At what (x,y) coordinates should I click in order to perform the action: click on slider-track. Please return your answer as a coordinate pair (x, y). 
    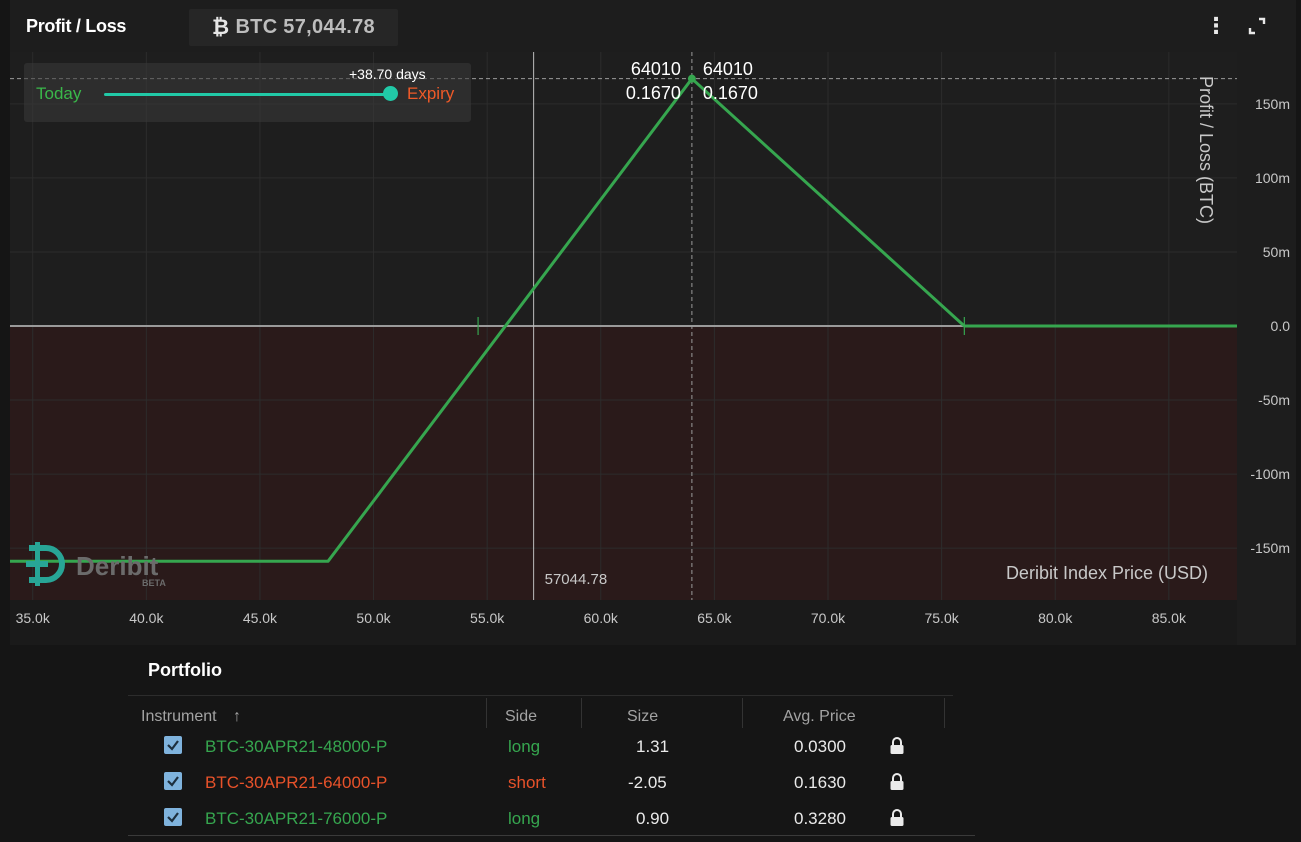
    Looking at the image, I should click on (247, 94).